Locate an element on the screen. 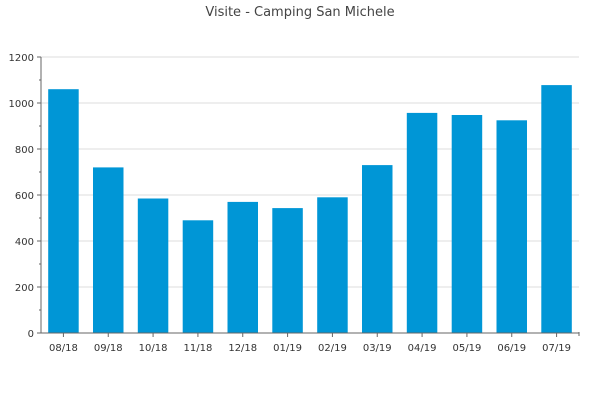 The image size is (600, 400). x-tick-label: 02/19 is located at coordinates (332, 348).